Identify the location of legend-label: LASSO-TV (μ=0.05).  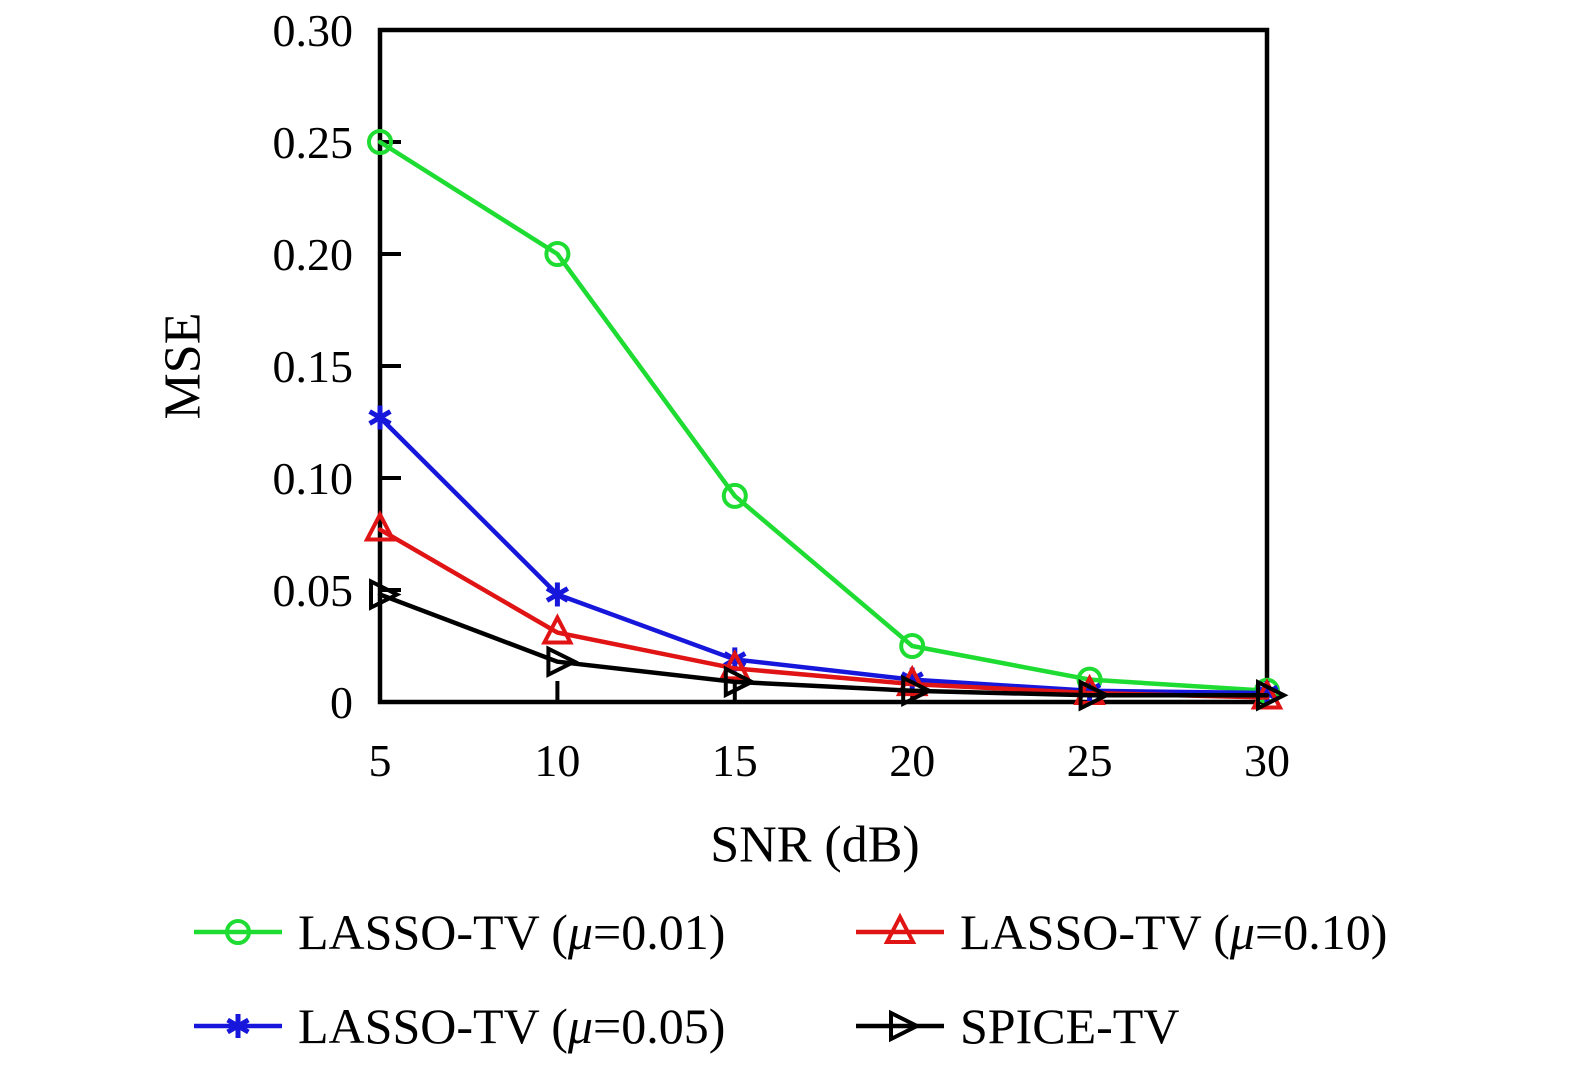
(511, 1026).